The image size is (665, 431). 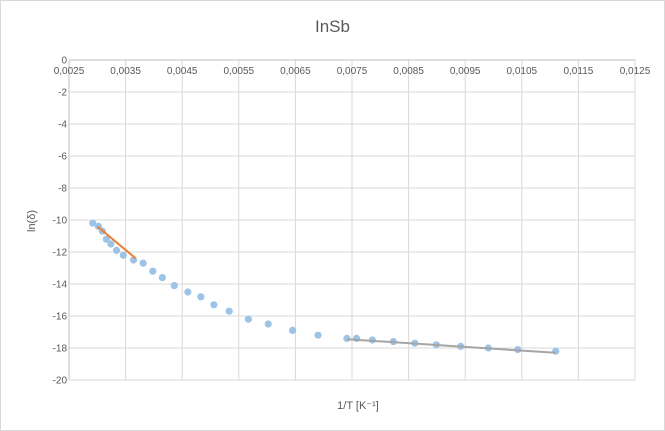 What do you see at coordinates (358, 406) in the screenshot?
I see `x-axis-title: 1/T [K⁻¹]` at bounding box center [358, 406].